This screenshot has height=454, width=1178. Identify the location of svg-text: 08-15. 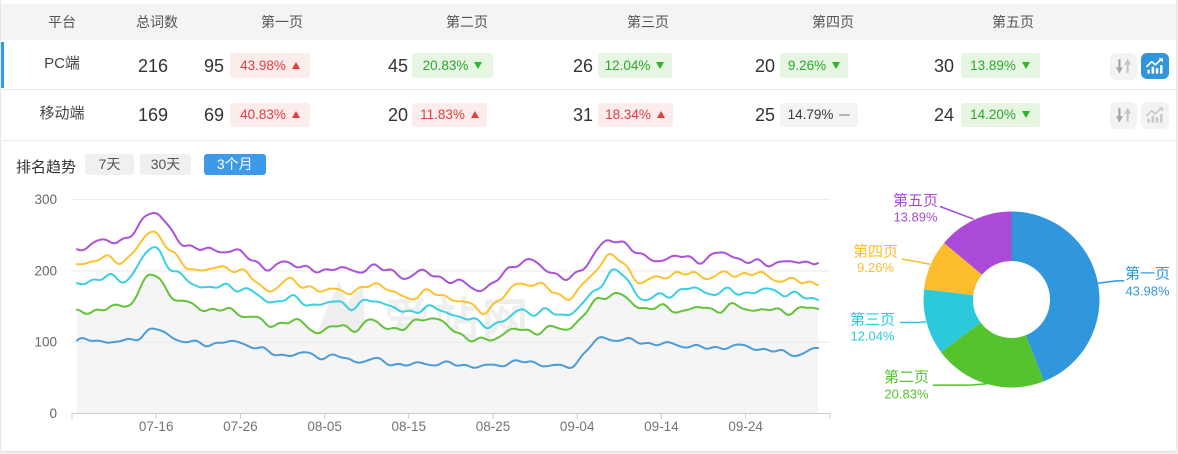
(409, 426).